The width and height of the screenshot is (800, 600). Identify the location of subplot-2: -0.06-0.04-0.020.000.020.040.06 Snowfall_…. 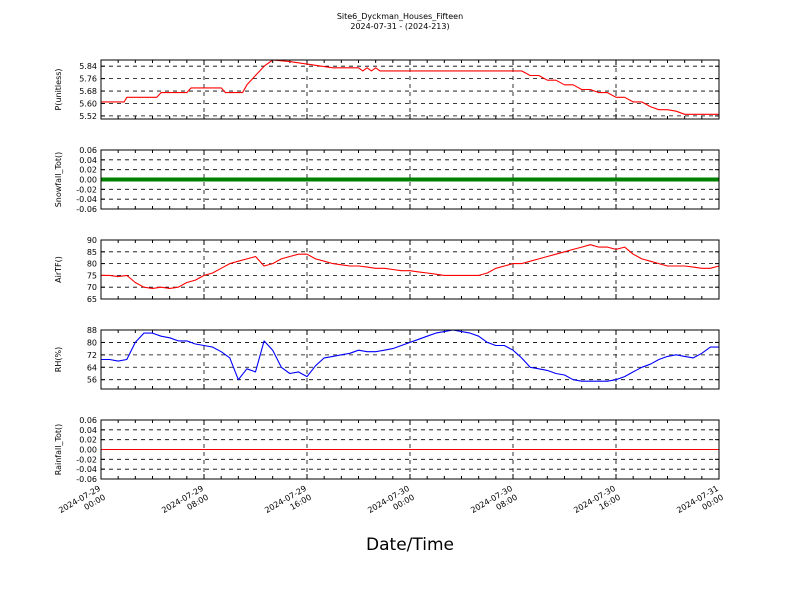
(387, 180).